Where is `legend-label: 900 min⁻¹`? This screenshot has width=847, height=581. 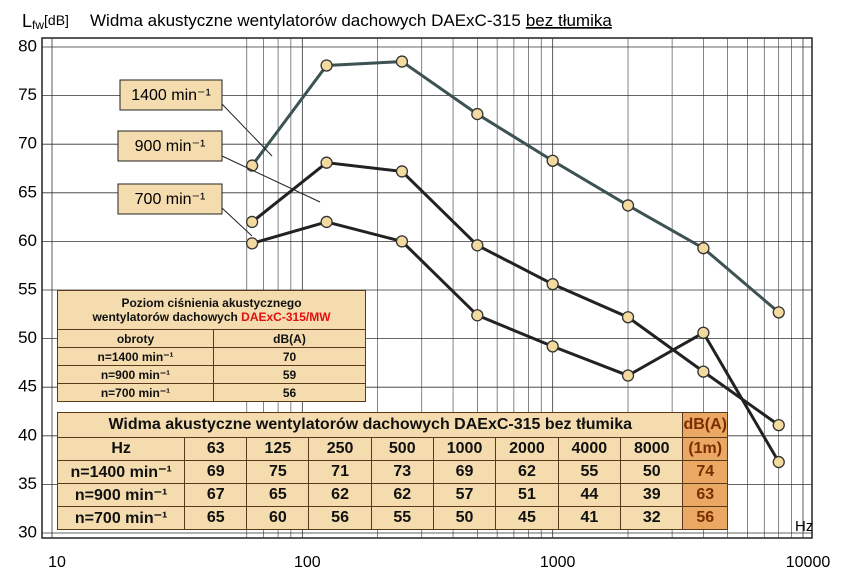 legend-label: 900 min⁻¹ is located at coordinates (170, 146).